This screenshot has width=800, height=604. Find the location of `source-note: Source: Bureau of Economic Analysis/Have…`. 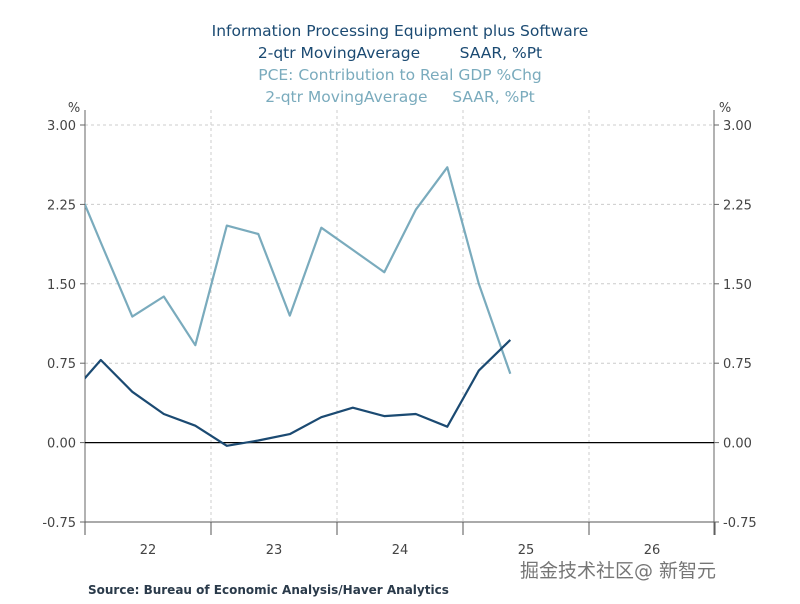

source-note: Source: Bureau of Economic Analysis/Have… is located at coordinates (268, 590).